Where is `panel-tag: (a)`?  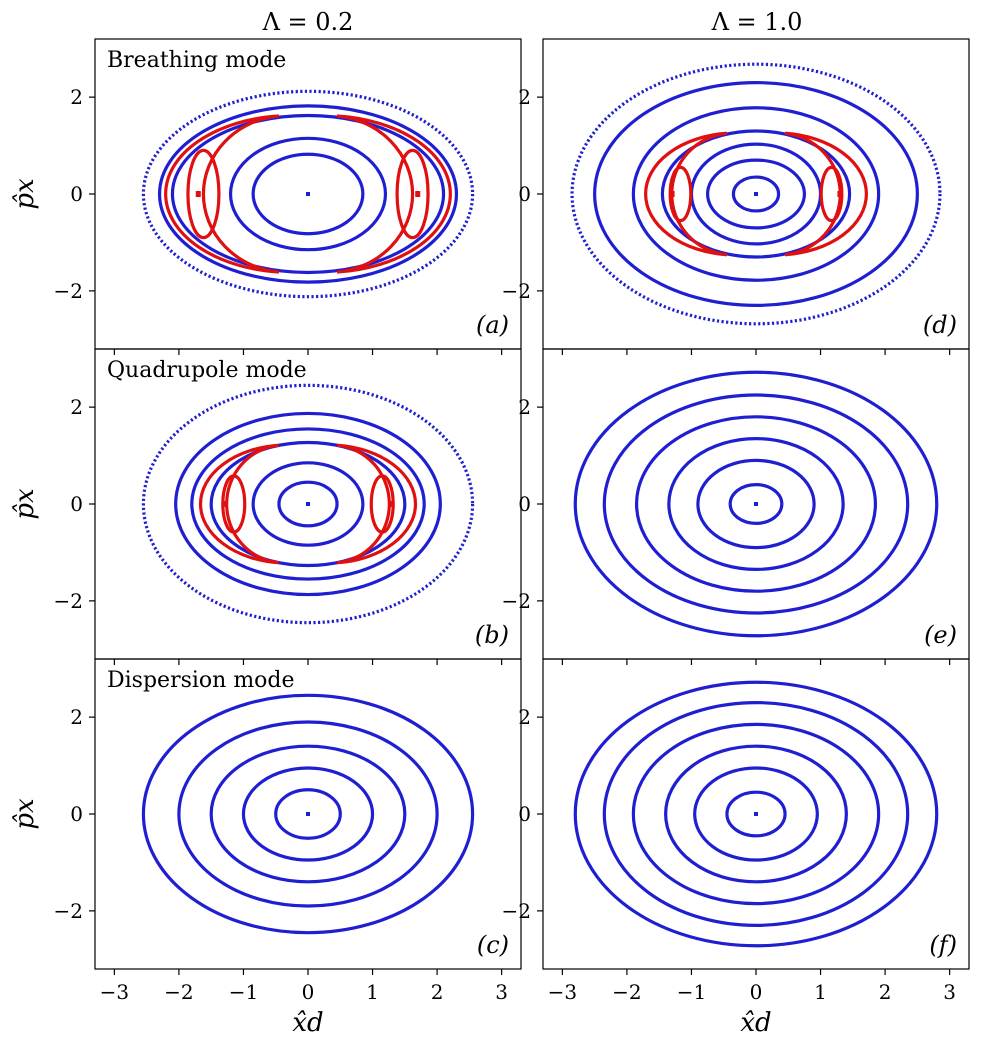
panel-tag: (a) is located at coordinates (492, 325).